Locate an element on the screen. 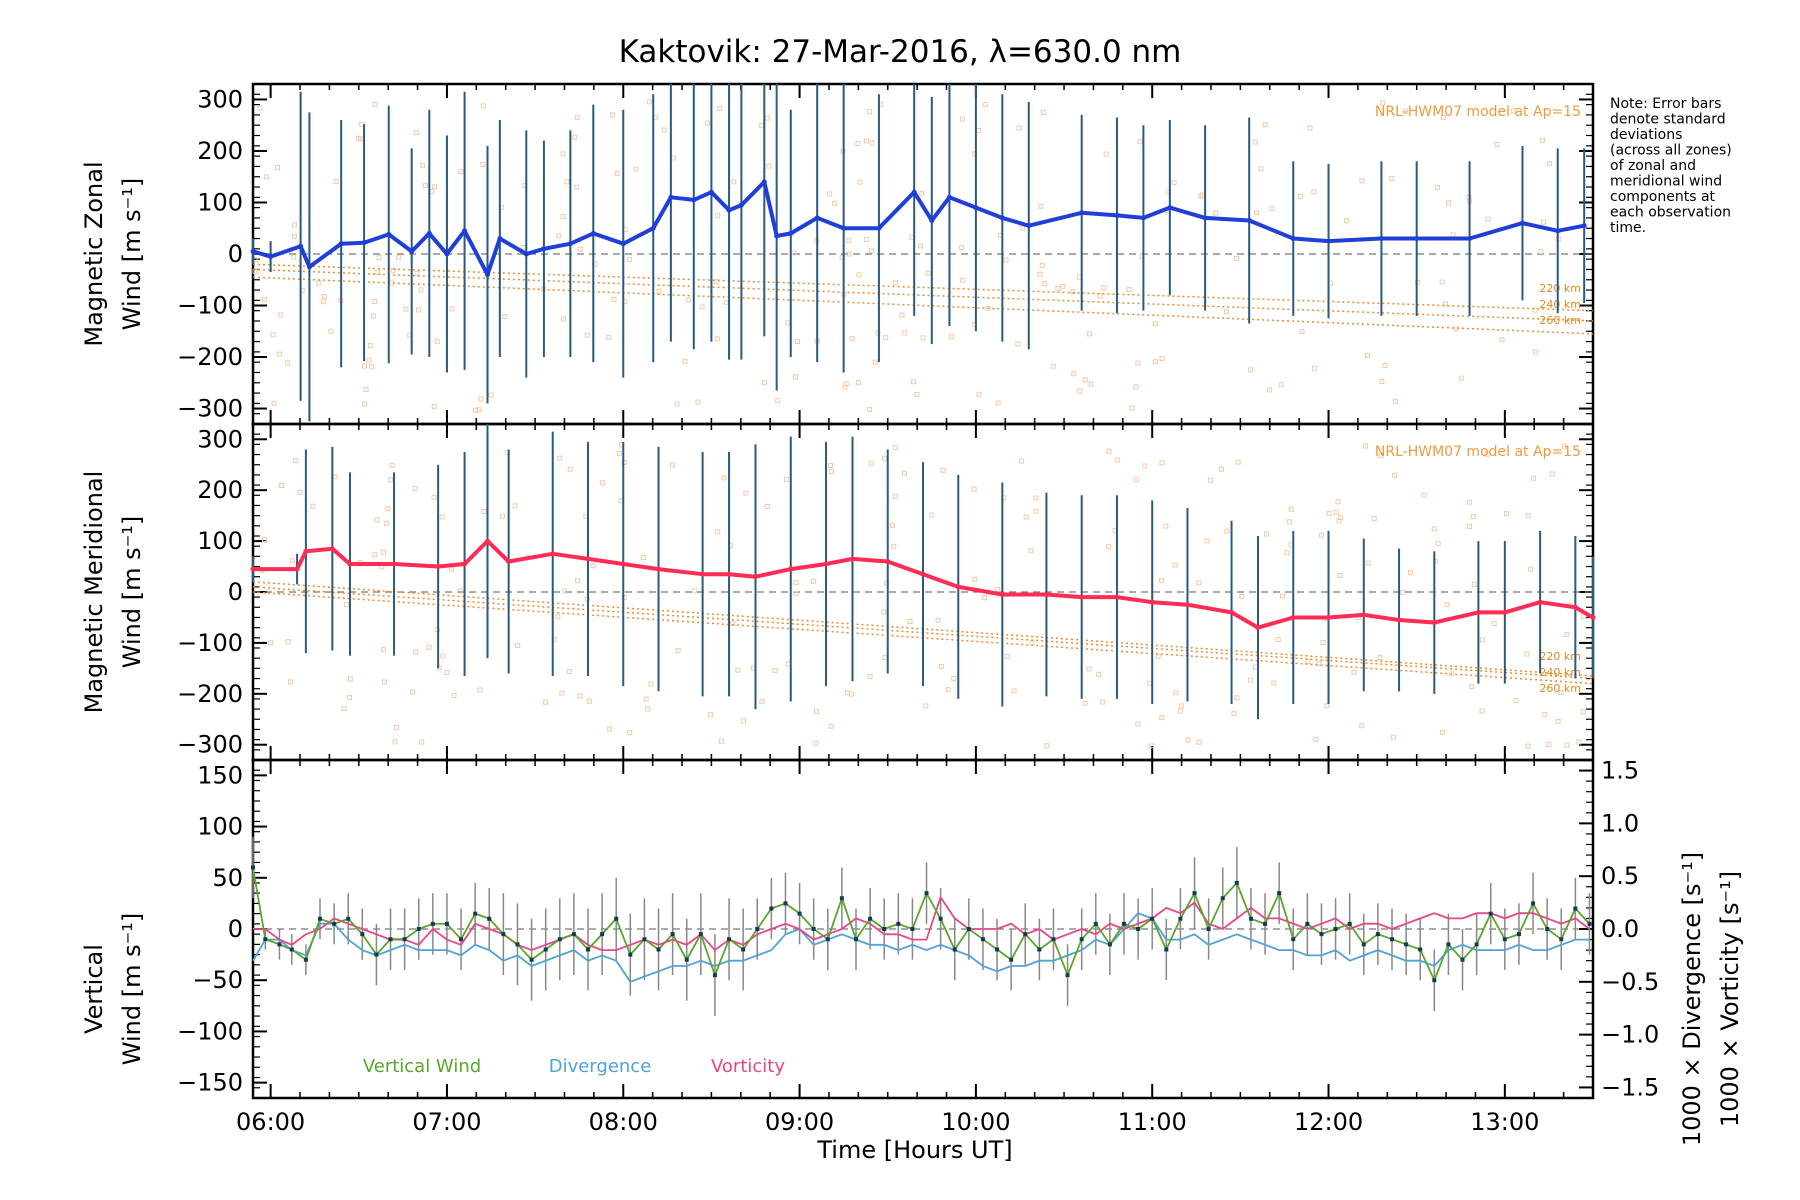 The image size is (1800, 1200). note-line: meridional wind is located at coordinates (1666, 182).